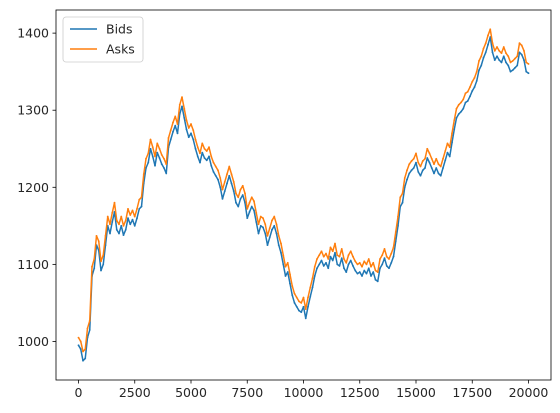 The image size is (560, 413). I want to click on legend: Bids Asks, so click(103, 39).